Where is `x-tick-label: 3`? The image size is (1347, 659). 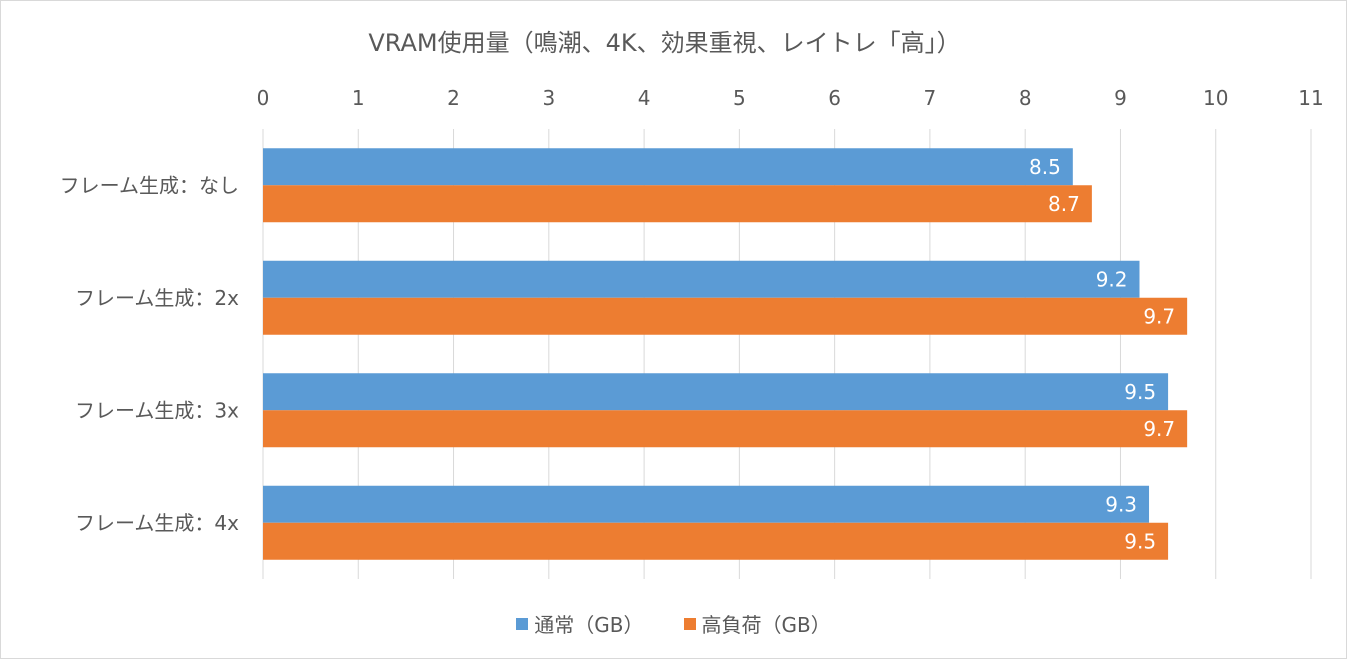 x-tick-label: 3 is located at coordinates (548, 98).